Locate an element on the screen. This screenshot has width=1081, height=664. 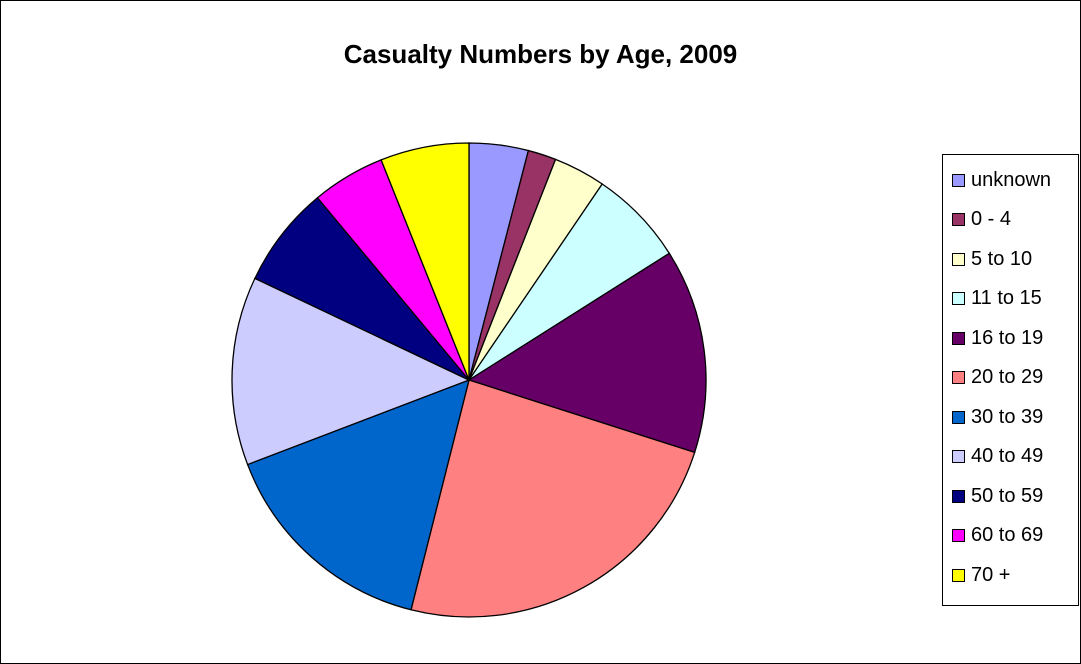
legend-item: 30 to 39 is located at coordinates (997, 417).